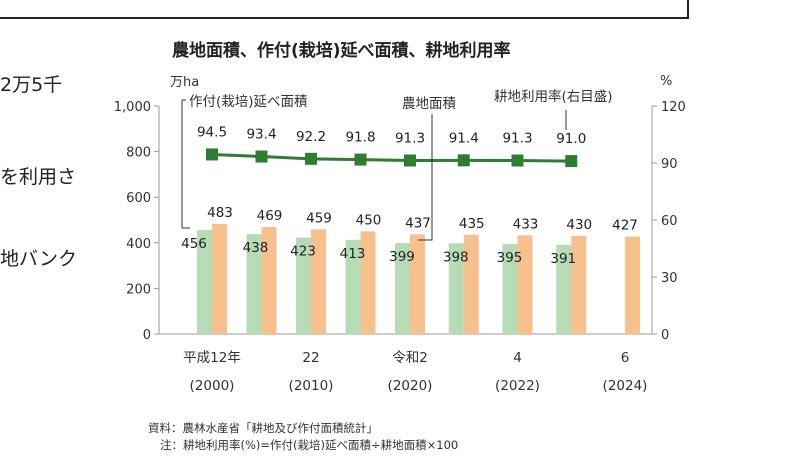 Image resolution: width=807 pixels, height=466 pixels. I want to click on rate-value-label: 91.4, so click(464, 138).